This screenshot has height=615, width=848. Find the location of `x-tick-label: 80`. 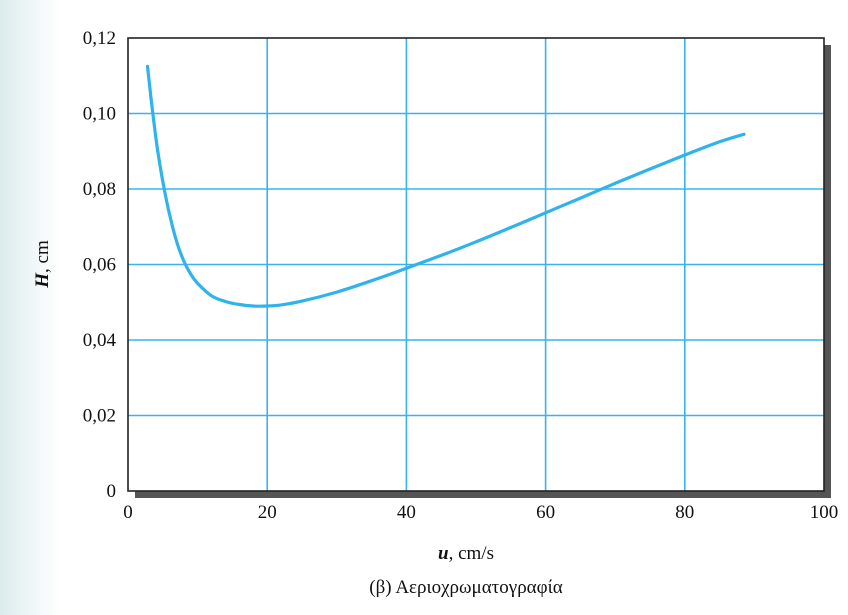

x-tick-label: 80 is located at coordinates (684, 512).